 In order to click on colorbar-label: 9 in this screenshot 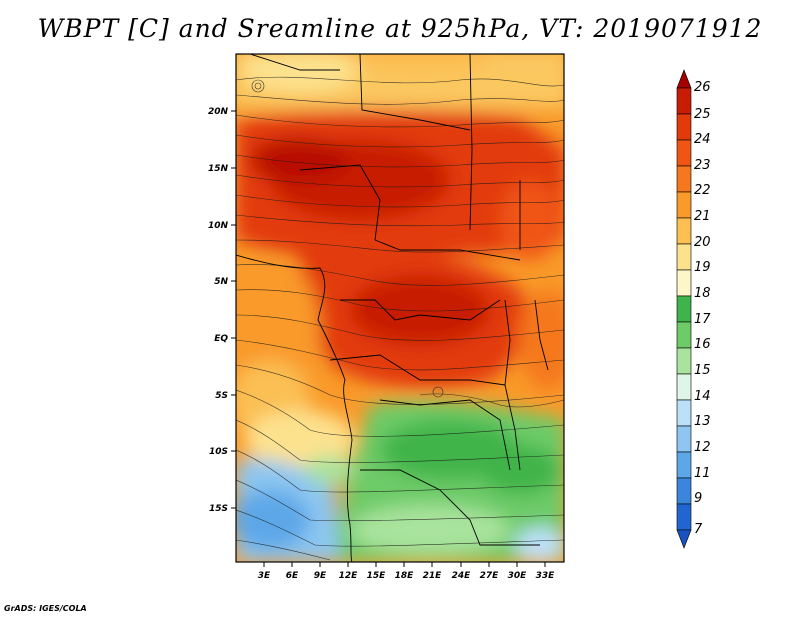, I will do `click(698, 498)`.